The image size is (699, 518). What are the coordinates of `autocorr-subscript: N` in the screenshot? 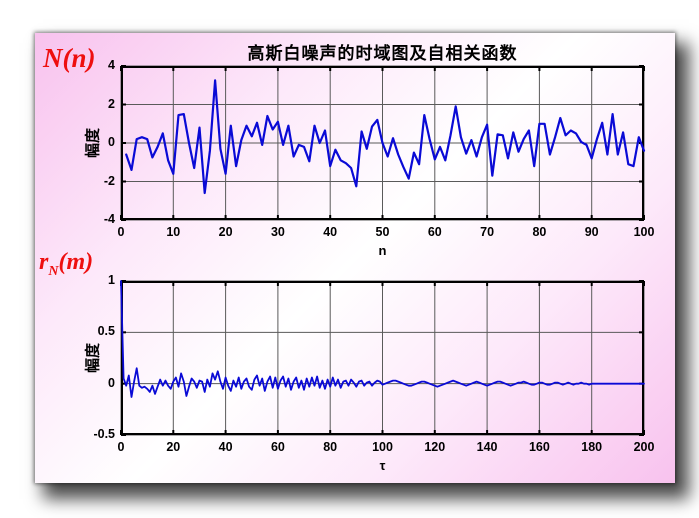 It's located at (53, 271).